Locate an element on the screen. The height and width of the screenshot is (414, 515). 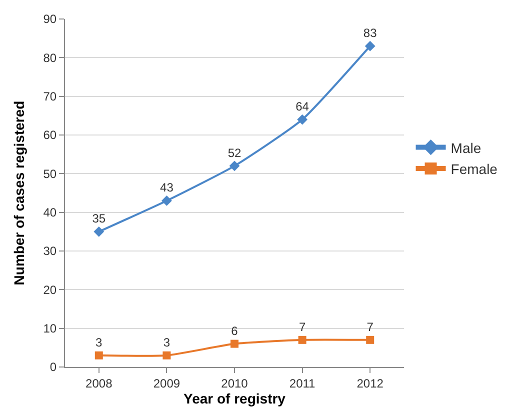
legend-label: Male is located at coordinates (466, 148).